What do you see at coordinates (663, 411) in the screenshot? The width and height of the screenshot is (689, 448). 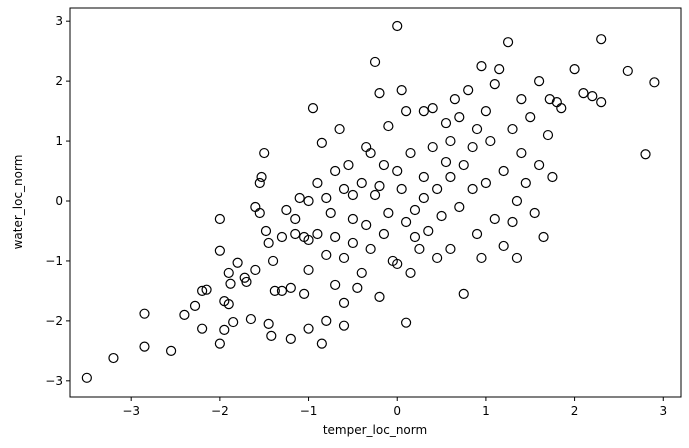 I see `x-tick-label: 3` at bounding box center [663, 411].